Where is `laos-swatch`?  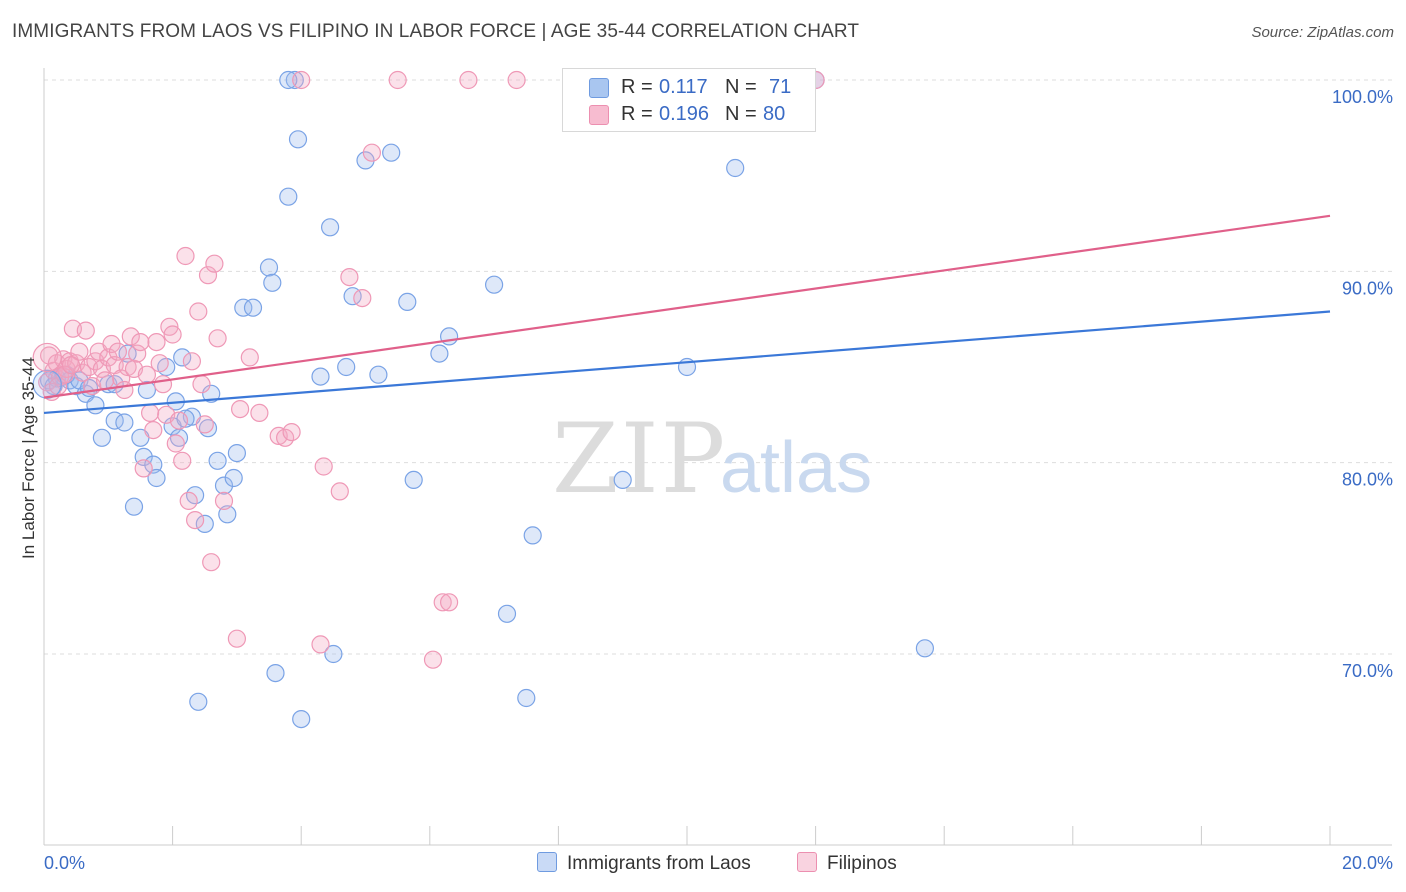 laos-swatch is located at coordinates (599, 88).